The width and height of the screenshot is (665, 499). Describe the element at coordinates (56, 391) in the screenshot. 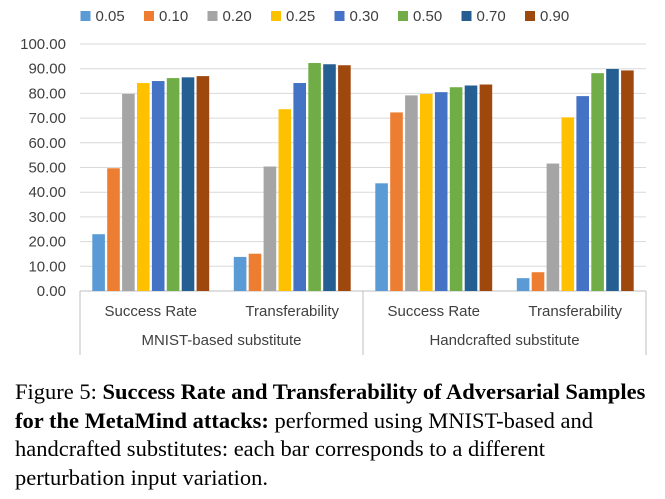

I see `caption-label: Figure 5:` at that location.